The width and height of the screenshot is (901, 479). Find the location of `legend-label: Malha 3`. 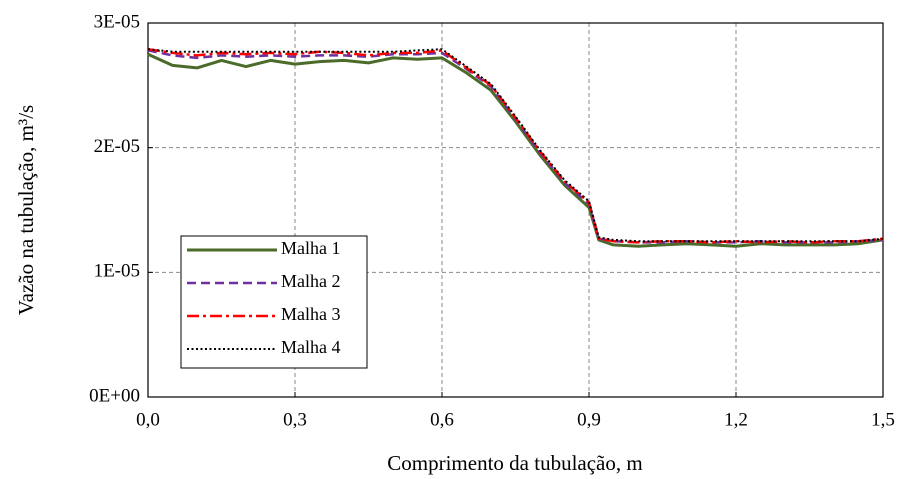

legend-label: Malha 3 is located at coordinates (310, 314).